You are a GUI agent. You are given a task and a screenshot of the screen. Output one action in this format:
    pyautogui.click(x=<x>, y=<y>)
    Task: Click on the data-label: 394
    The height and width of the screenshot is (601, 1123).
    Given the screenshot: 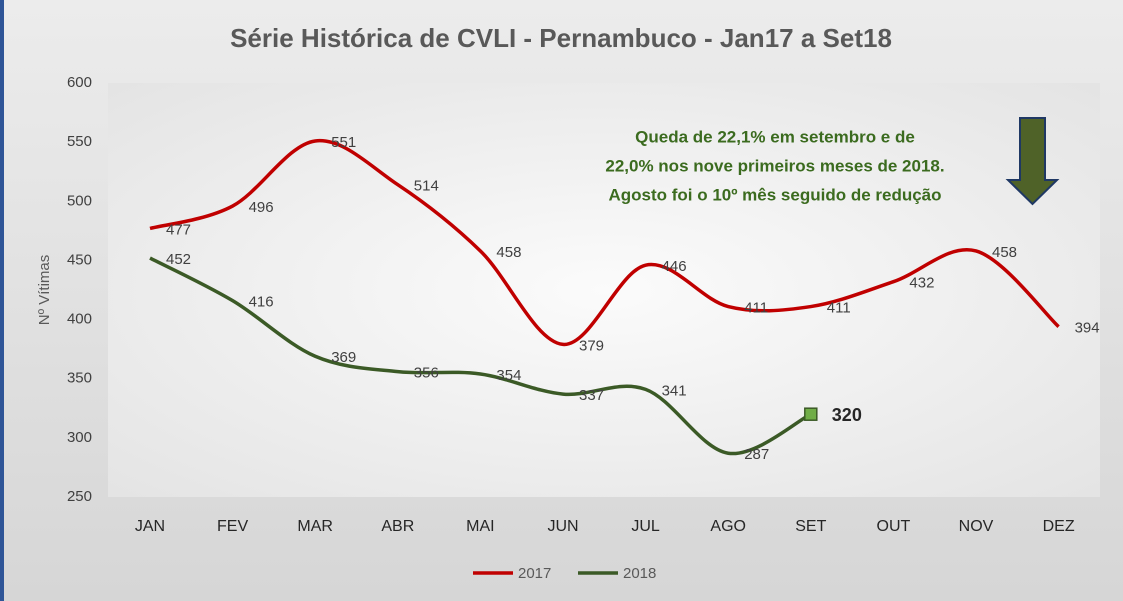 What is the action you would take?
    pyautogui.click(x=1087, y=328)
    